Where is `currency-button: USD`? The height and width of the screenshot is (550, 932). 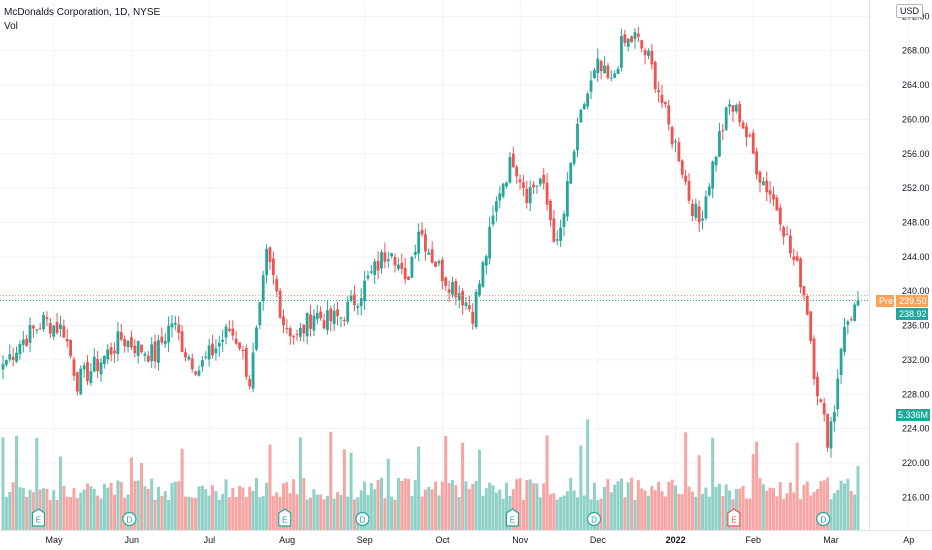 currency-button: USD is located at coordinates (910, 11).